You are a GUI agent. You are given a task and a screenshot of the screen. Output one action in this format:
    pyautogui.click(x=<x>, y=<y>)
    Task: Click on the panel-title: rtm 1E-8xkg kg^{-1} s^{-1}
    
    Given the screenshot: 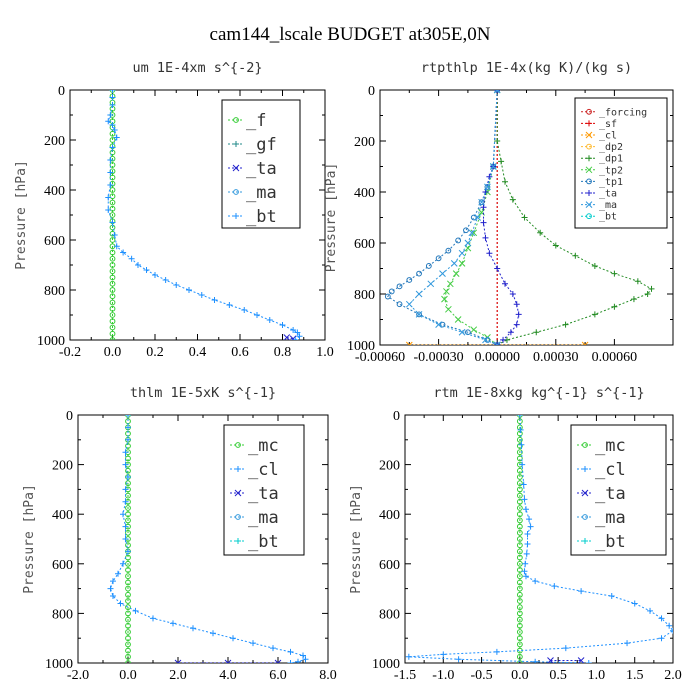 What is the action you would take?
    pyautogui.click(x=538, y=393)
    